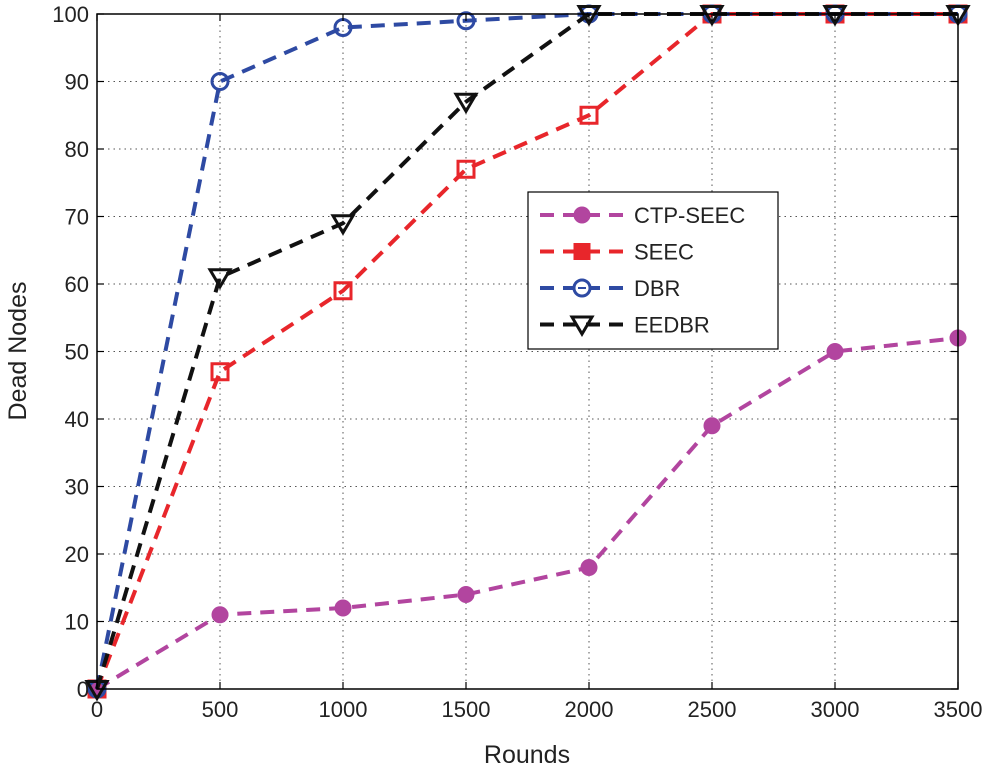 This screenshot has width=990, height=770. Describe the element at coordinates (835, 709) in the screenshot. I see `x-tick-label: 3000` at that location.